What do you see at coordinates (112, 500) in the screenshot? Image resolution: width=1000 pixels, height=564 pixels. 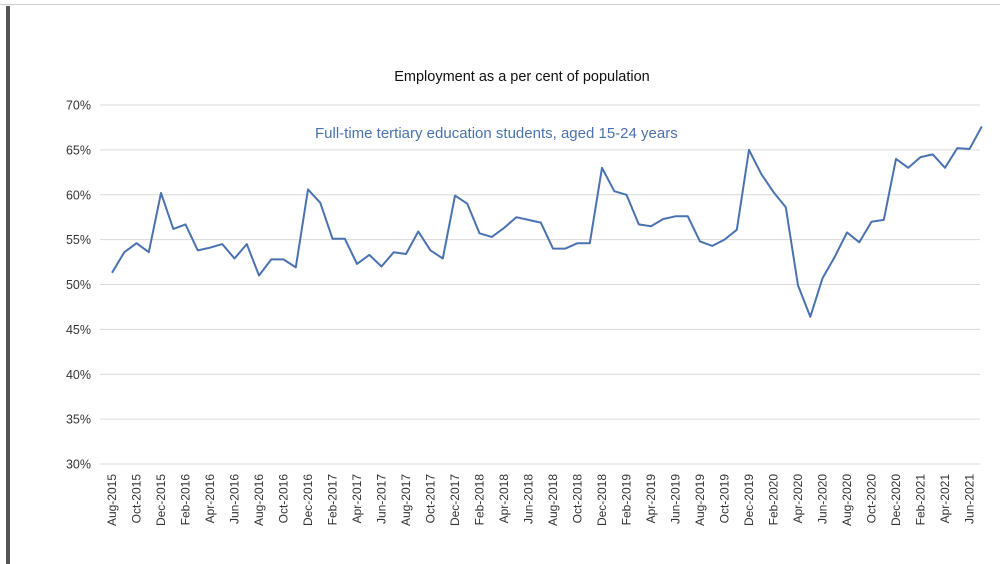 I see `x-tick-label: Aug-2015` at bounding box center [112, 500].